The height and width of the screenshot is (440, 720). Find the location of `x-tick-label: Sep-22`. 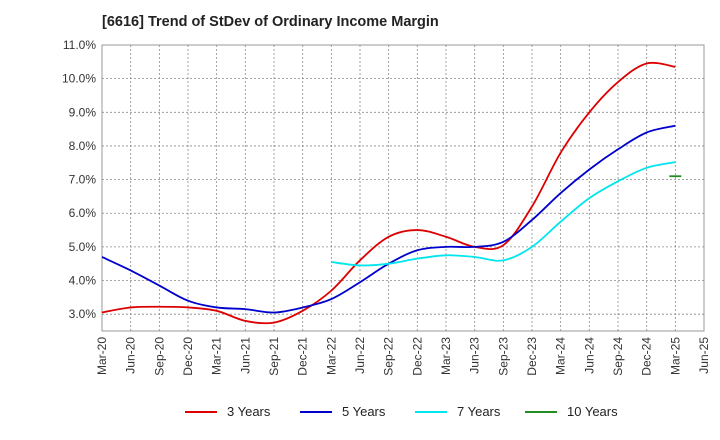

x-tick-label: Sep-22 is located at coordinates (389, 356).